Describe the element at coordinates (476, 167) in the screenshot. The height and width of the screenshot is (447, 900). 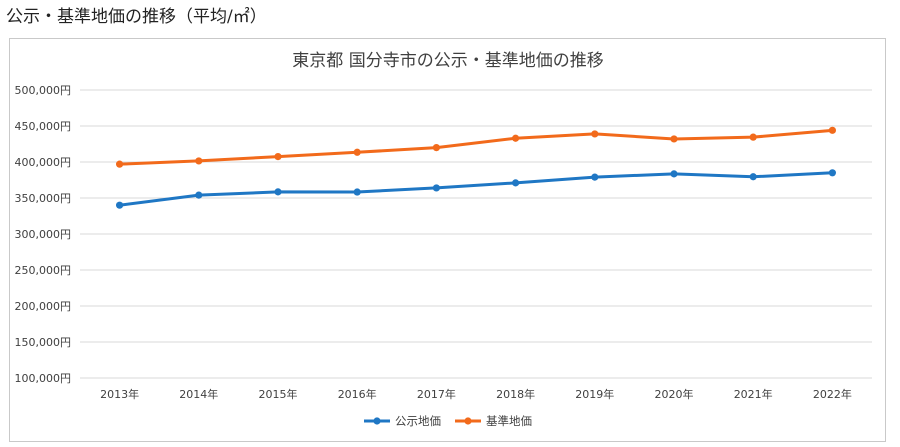
I see `series-lines` at that location.